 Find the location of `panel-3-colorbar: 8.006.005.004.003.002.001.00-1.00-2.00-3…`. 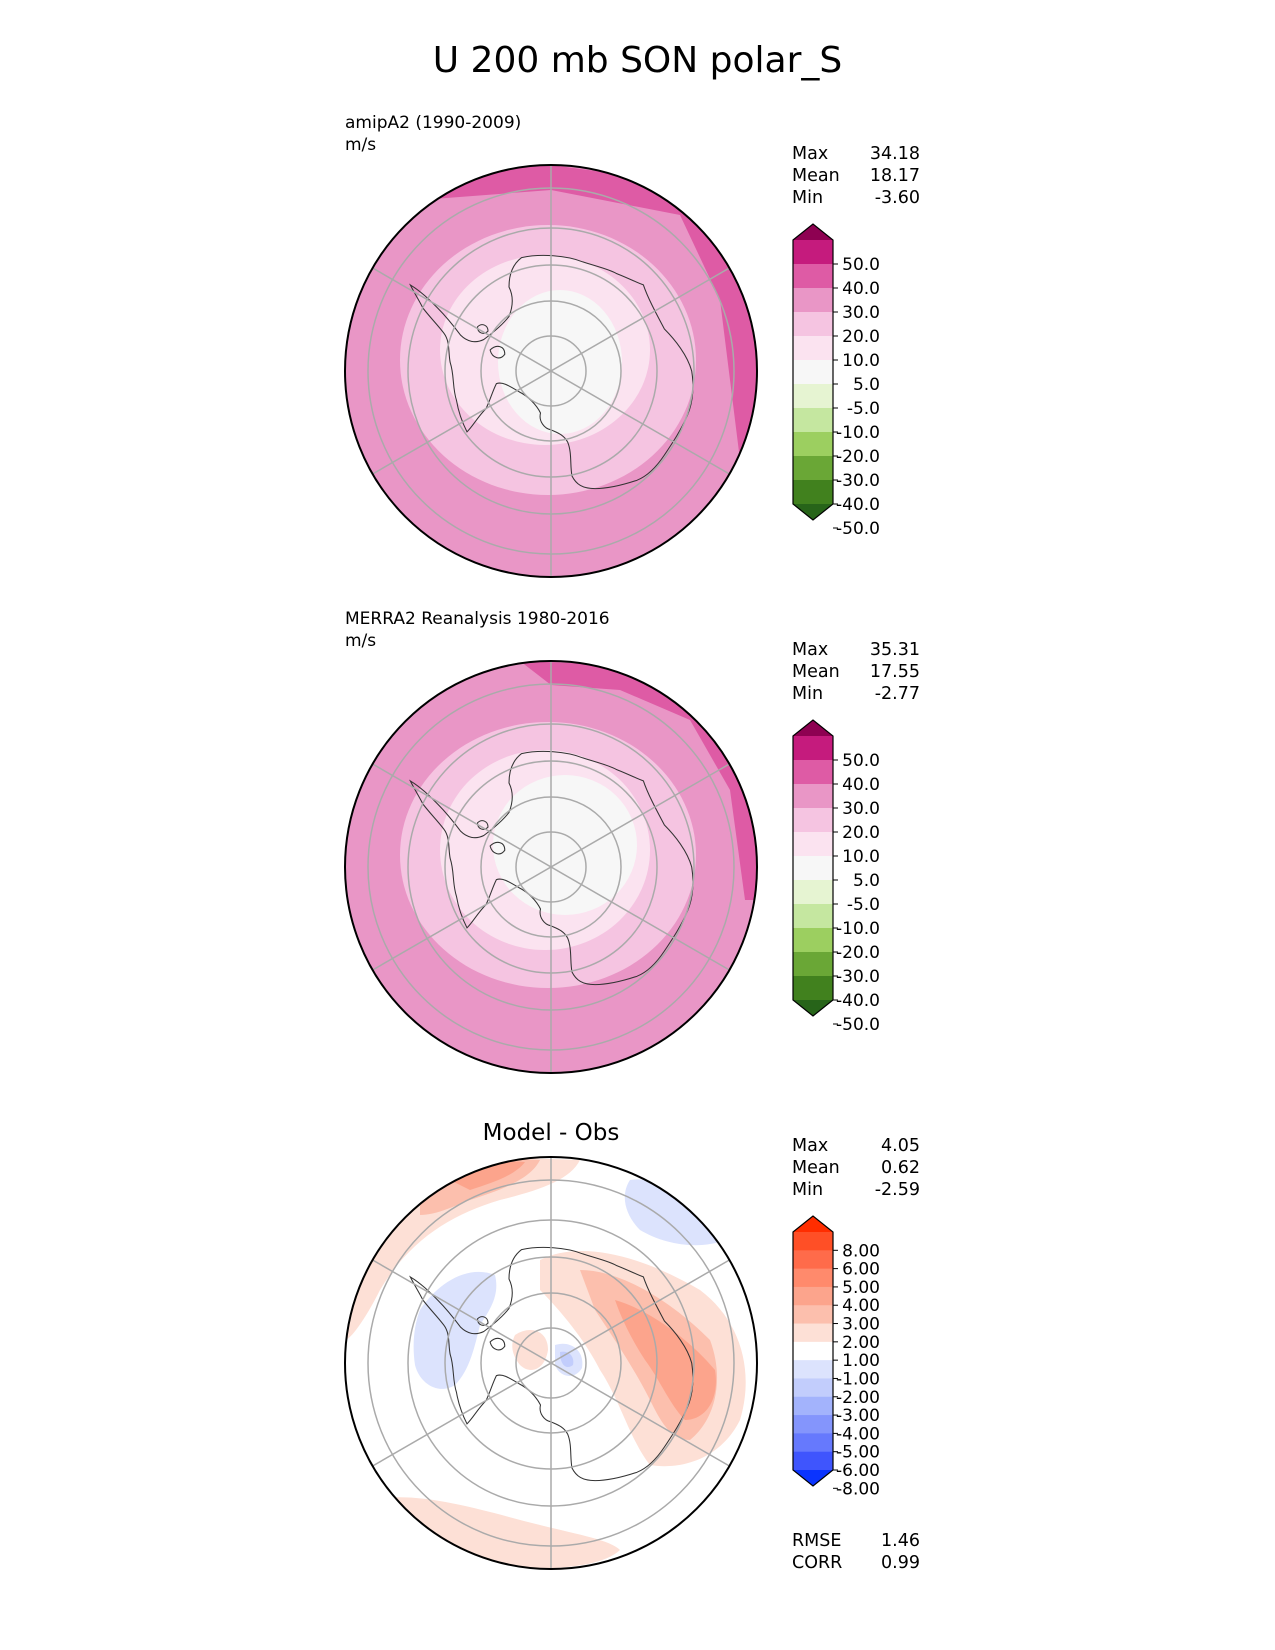

panel-3-colorbar: 8.006.005.004.003.002.001.00-1.00-2.00-3… is located at coordinates (836, 1357).